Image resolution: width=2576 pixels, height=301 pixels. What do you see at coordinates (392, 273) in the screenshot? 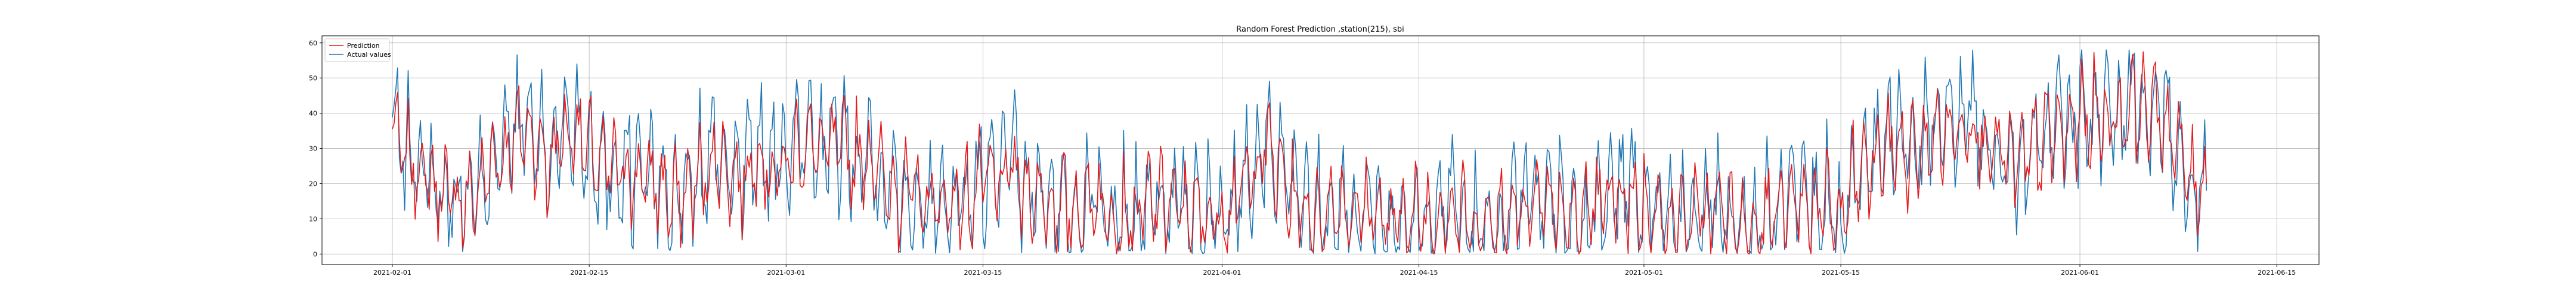
I see `x-tick-label: 2021-02-01` at bounding box center [392, 273].